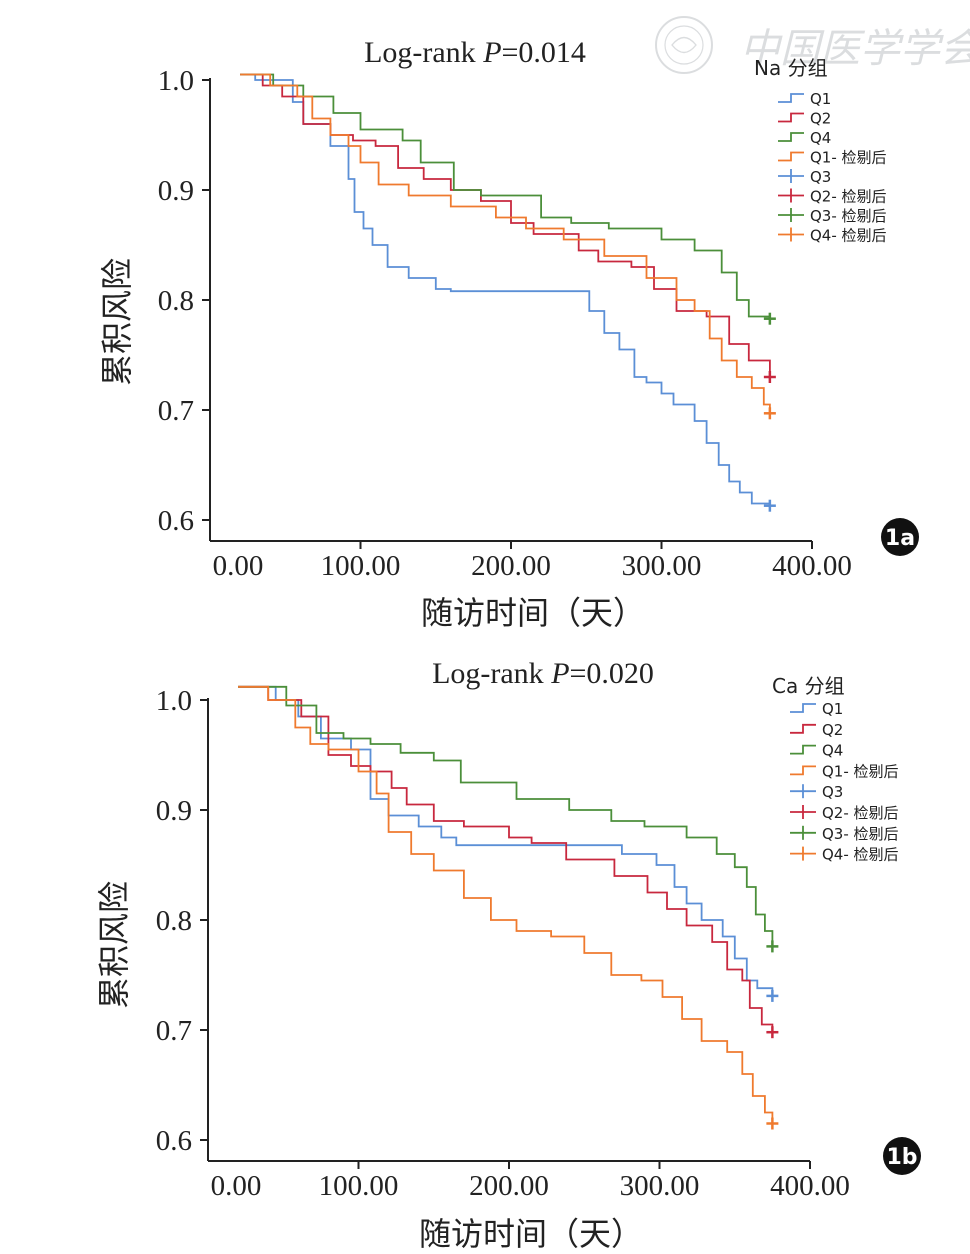 Image resolution: width=970 pixels, height=1254 pixels. I want to click on censor-marker-q3-b, so click(772, 946).